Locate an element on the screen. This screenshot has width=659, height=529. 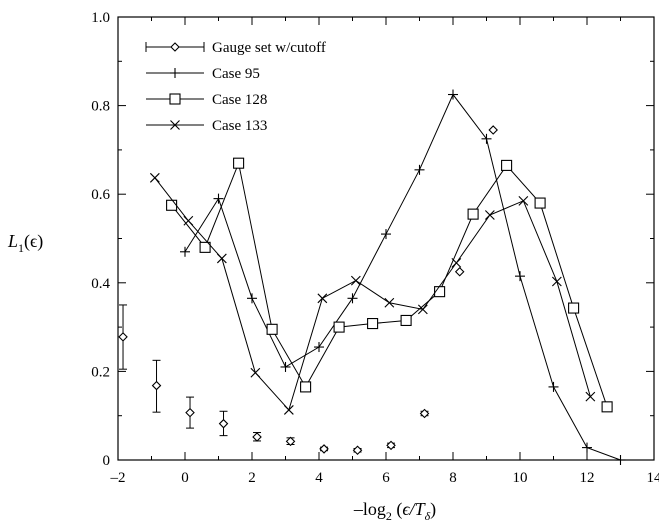
legend-label: Case 133 is located at coordinates (239, 126).